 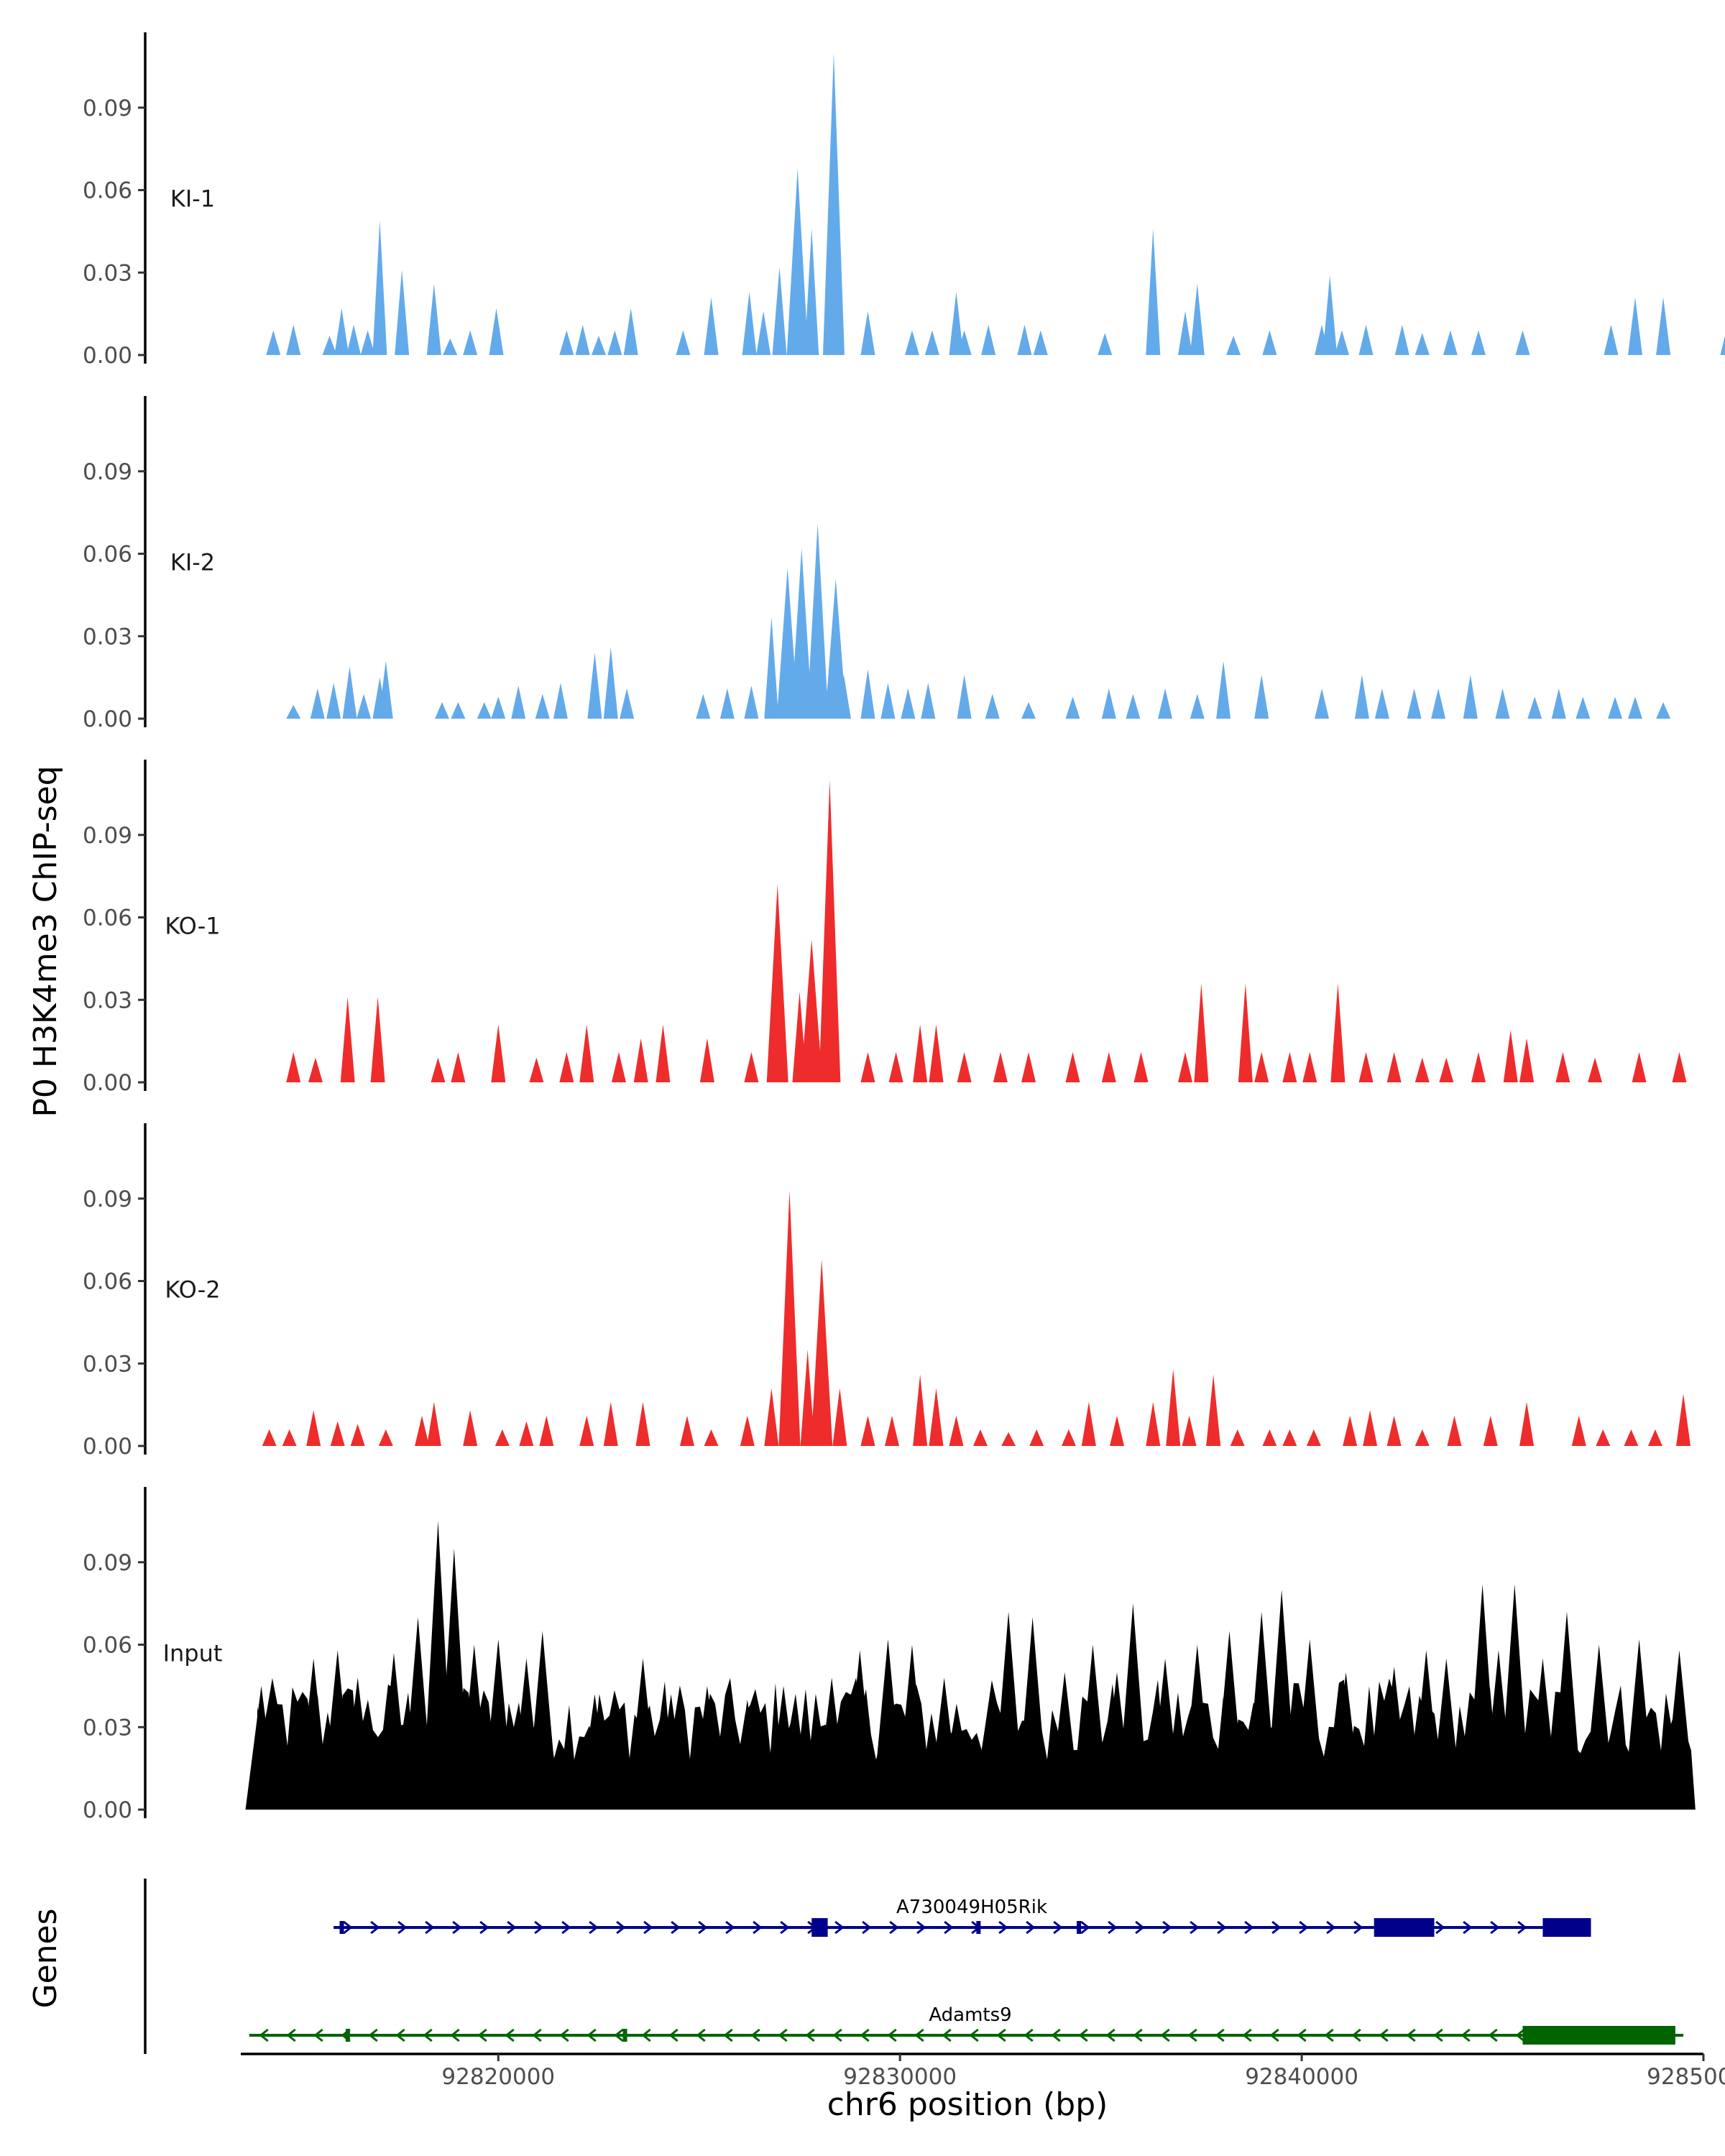 What do you see at coordinates (885, 928) in the screenshot?
I see `track-panel-ko-1: 0.00 0.03 0.06 0.09 KO-1` at bounding box center [885, 928].